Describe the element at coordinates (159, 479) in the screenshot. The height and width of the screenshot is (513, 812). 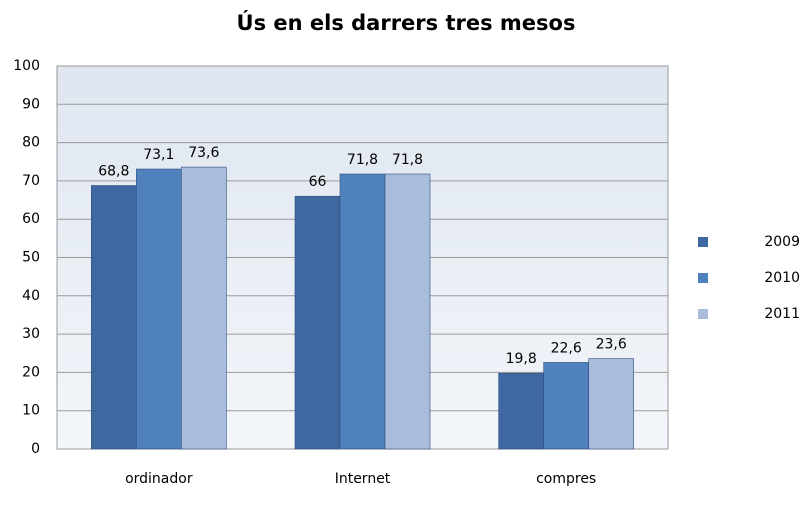
I see `x-tick-label: ordinador` at that location.